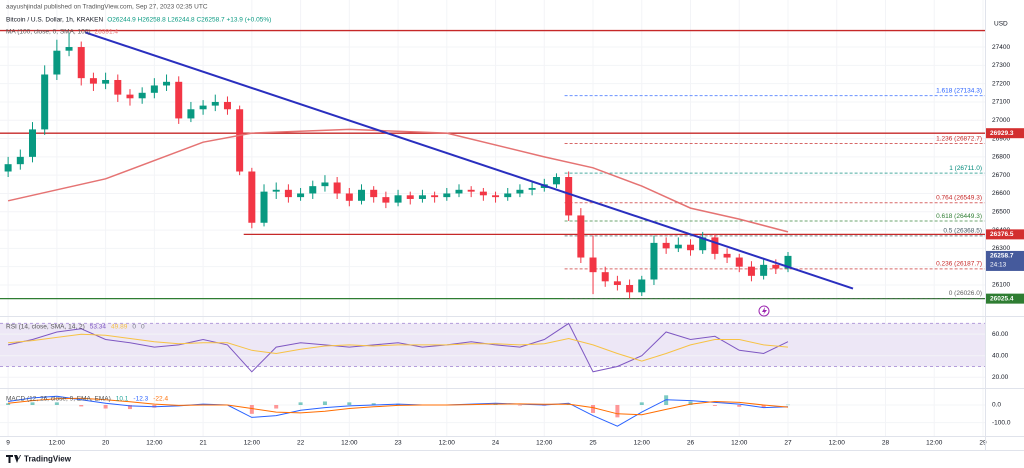 This screenshot has width=1024, height=468. What do you see at coordinates (122, 399) in the screenshot?
I see `indicator-value: 10.1` at bounding box center [122, 399].